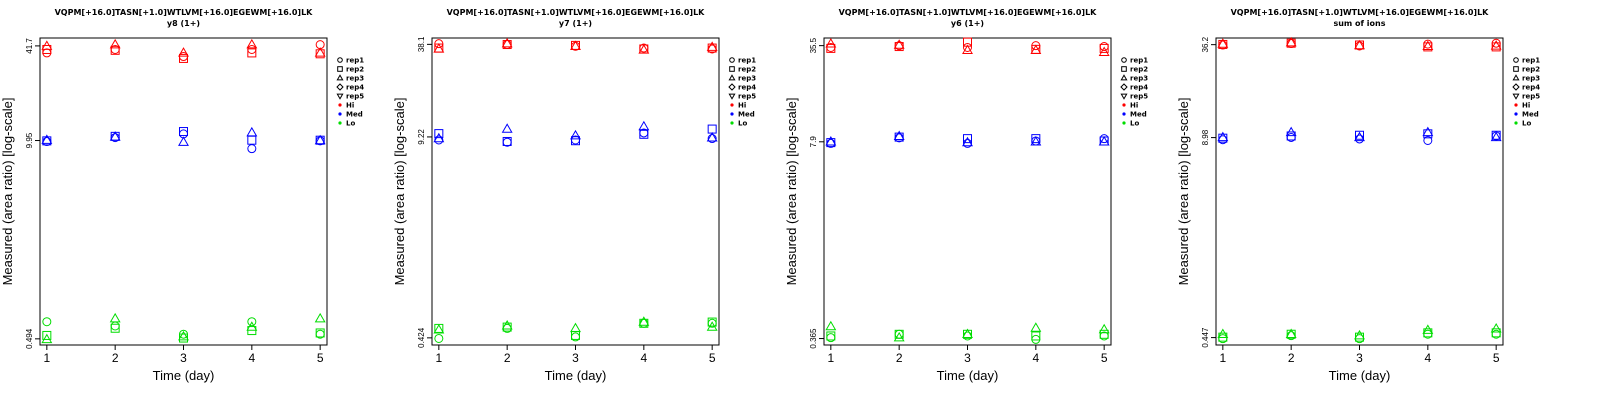  What do you see at coordinates (1360, 375) in the screenshot?
I see `x-axis-label: Time (day)` at bounding box center [1360, 375].